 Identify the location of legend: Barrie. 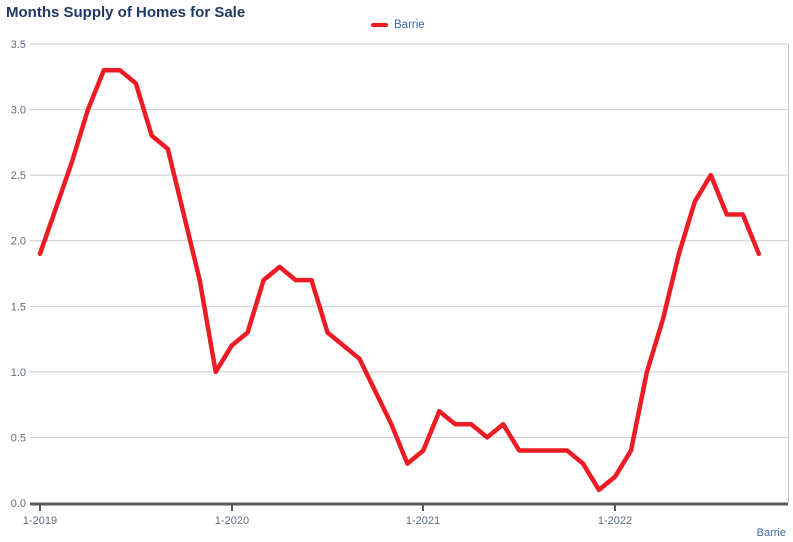
(398, 25).